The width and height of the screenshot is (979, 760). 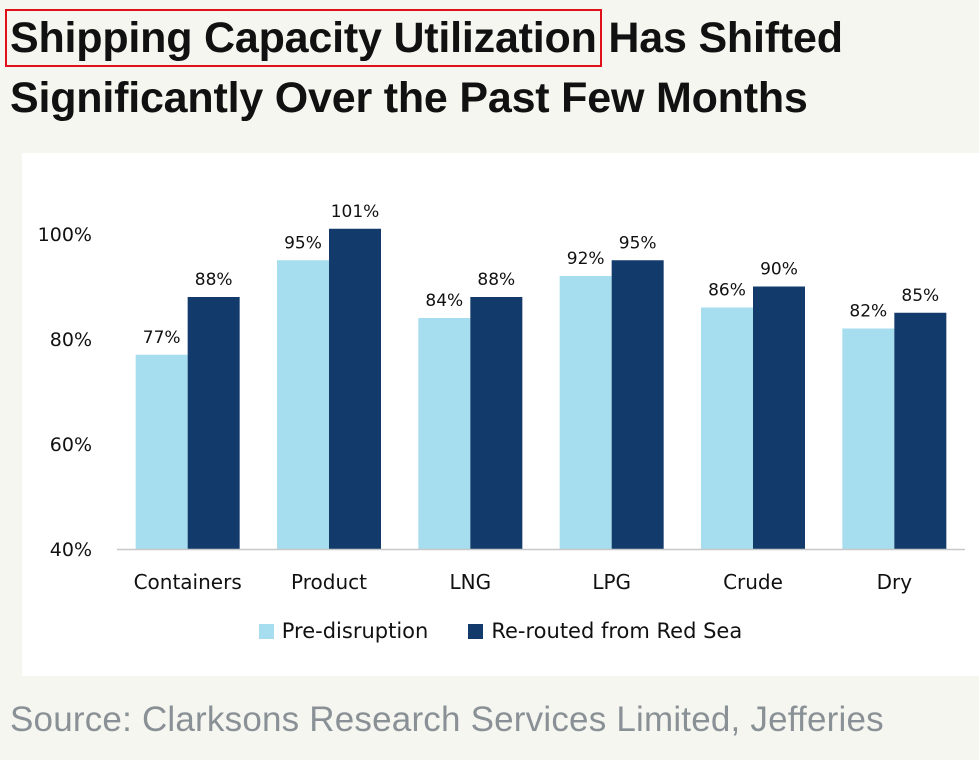 I want to click on data-label: 84%, so click(x=444, y=301).